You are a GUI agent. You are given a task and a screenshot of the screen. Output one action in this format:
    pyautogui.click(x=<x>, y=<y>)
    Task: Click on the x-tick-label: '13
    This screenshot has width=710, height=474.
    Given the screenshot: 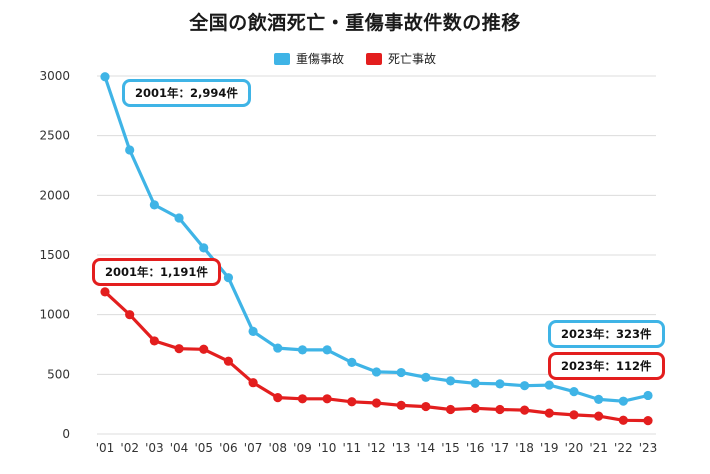 What is the action you would take?
    pyautogui.click(x=401, y=448)
    